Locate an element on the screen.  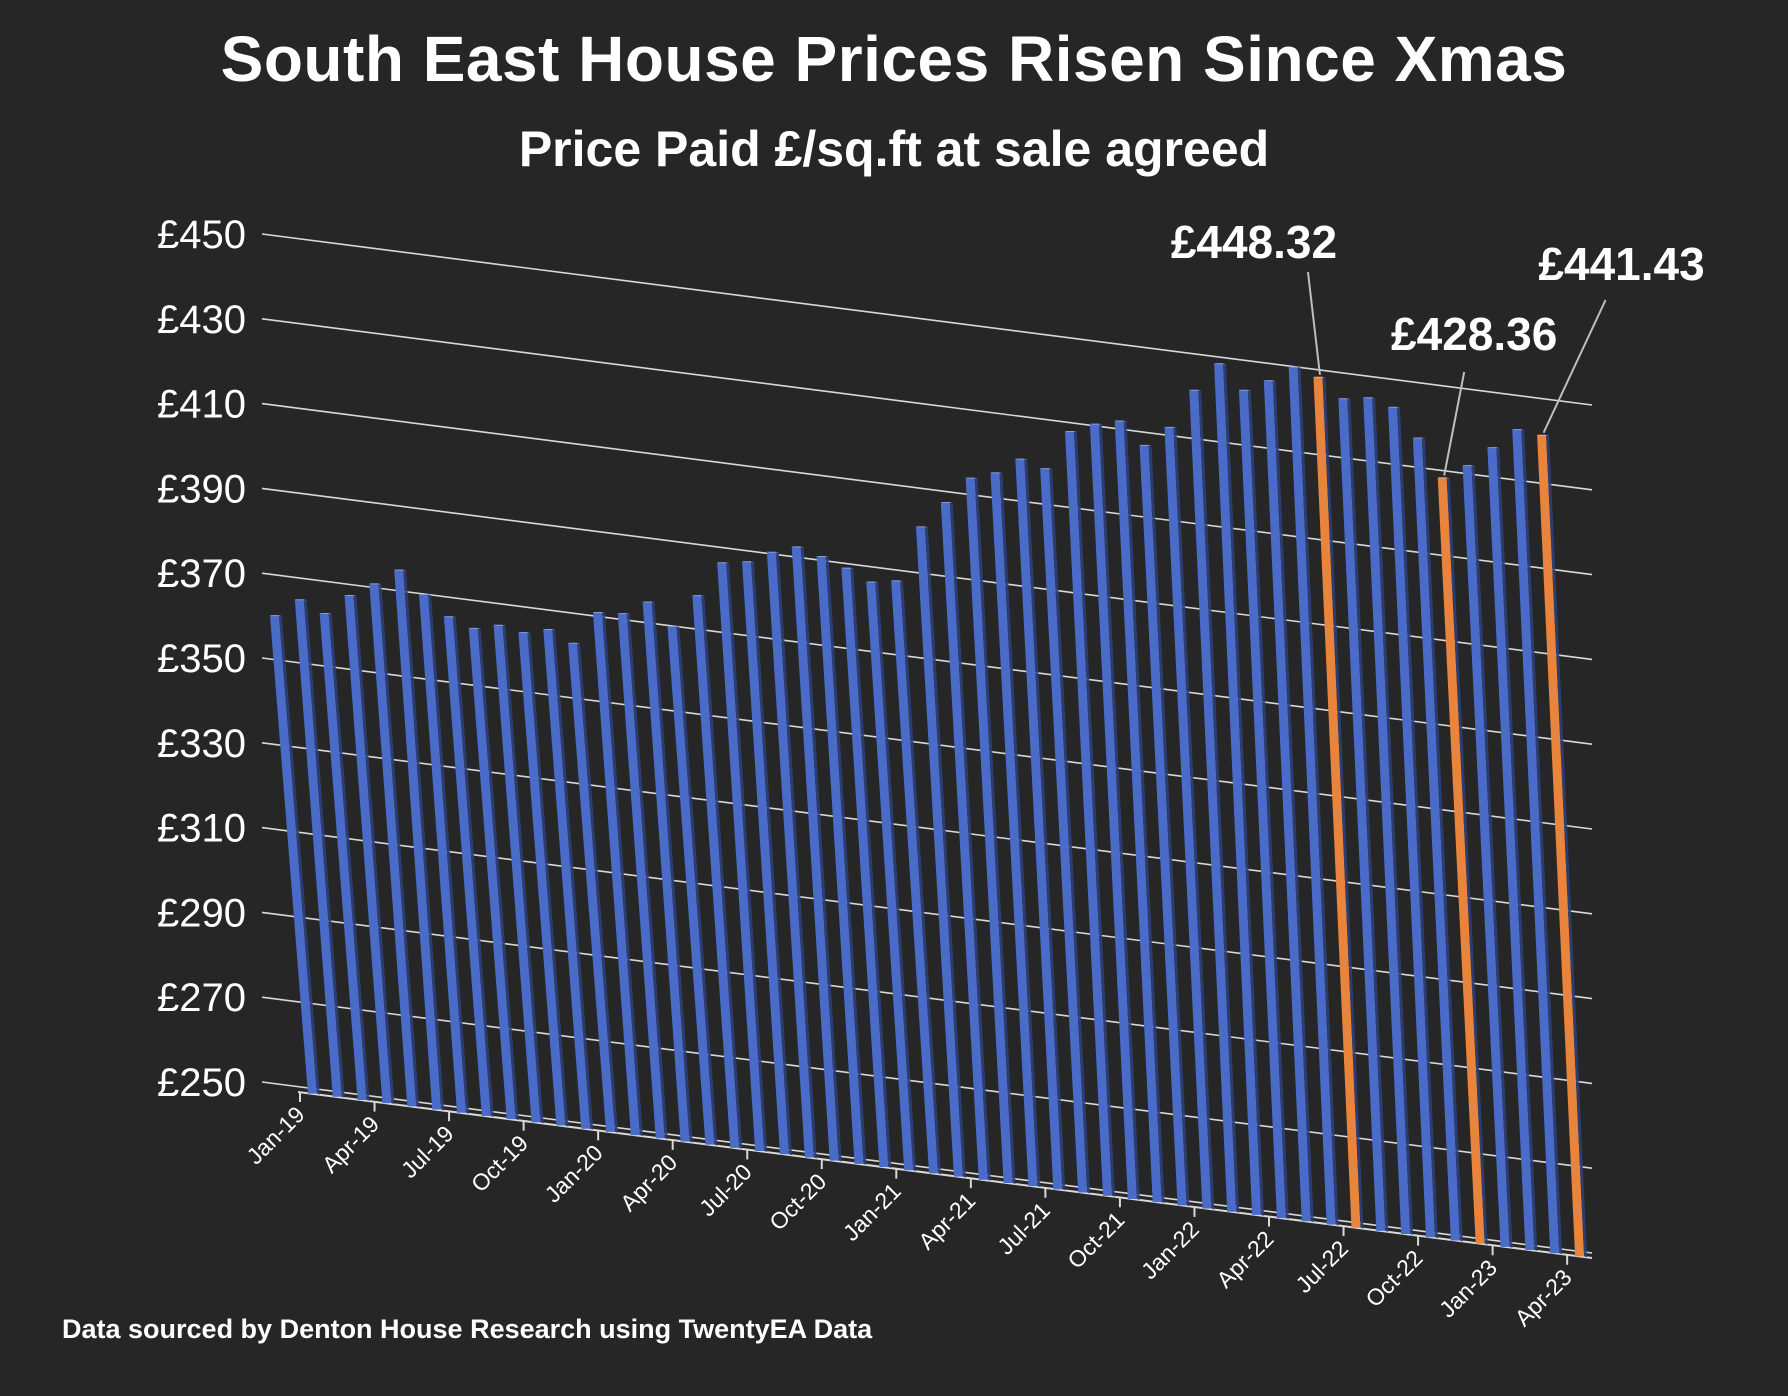
x-tick-label: Jul-22 is located at coordinates (1321, 1266).